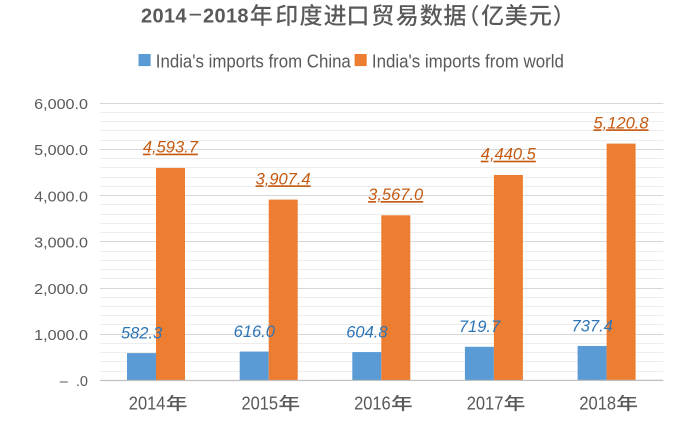  What do you see at coordinates (372, 404) in the screenshot?
I see `svg-text: 2016` at bounding box center [372, 404].